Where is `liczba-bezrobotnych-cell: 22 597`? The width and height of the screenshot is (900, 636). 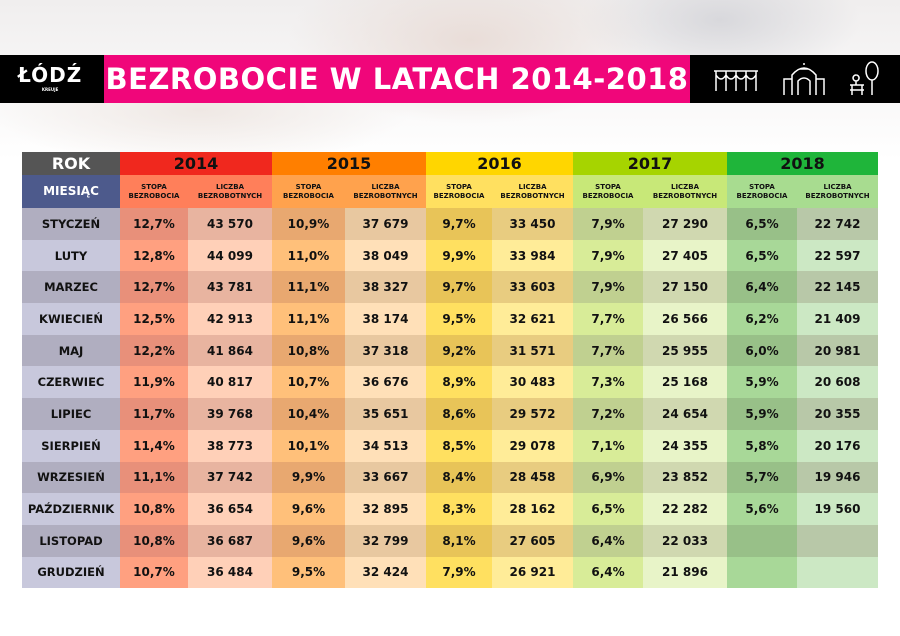 liczba-bezrobotnych-cell: 22 597 is located at coordinates (837, 255).